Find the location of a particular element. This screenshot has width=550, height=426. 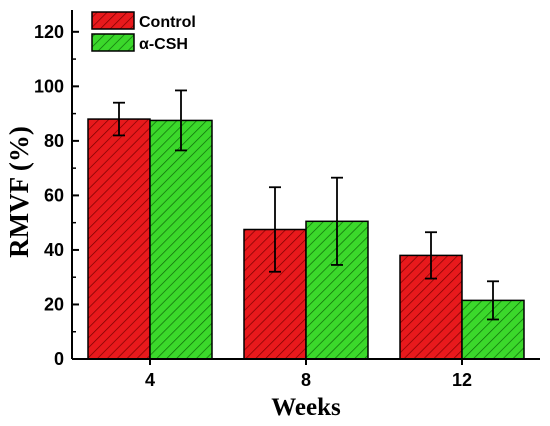

x-axis-title: Weeks is located at coordinates (306, 407).